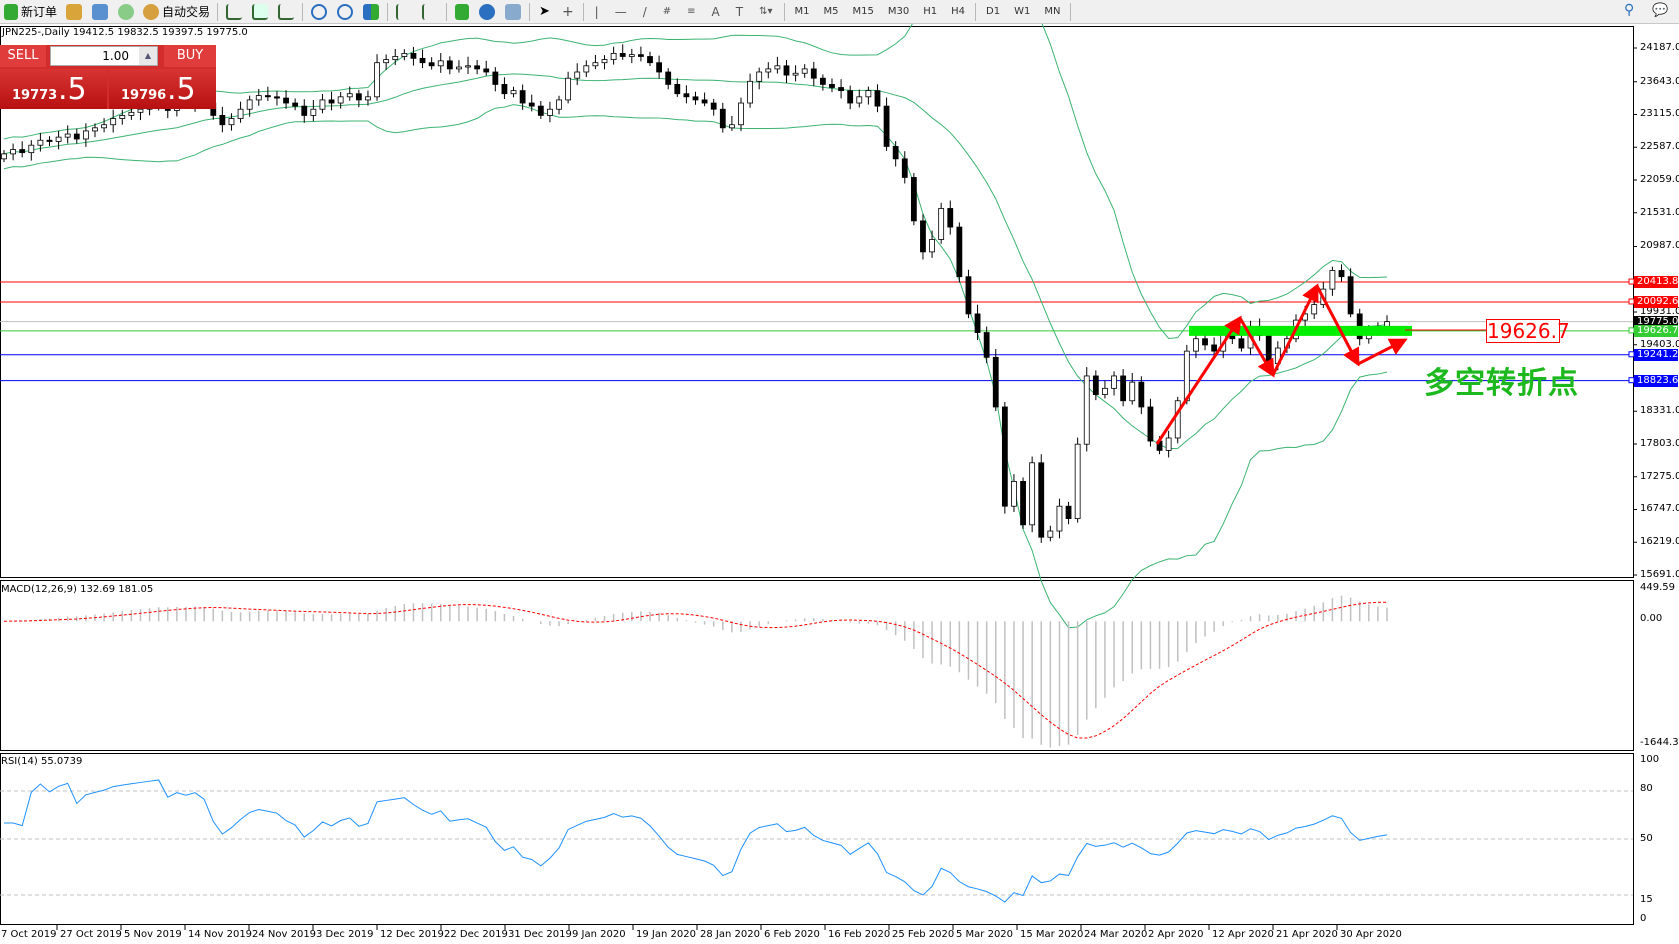  I want to click on templates-icon, so click(513, 11).